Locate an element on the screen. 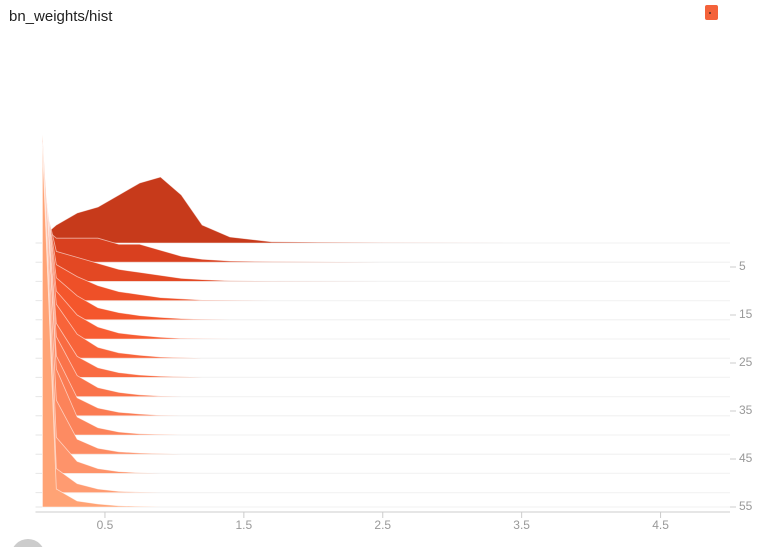  x-tick-label: 1.5 is located at coordinates (244, 525).